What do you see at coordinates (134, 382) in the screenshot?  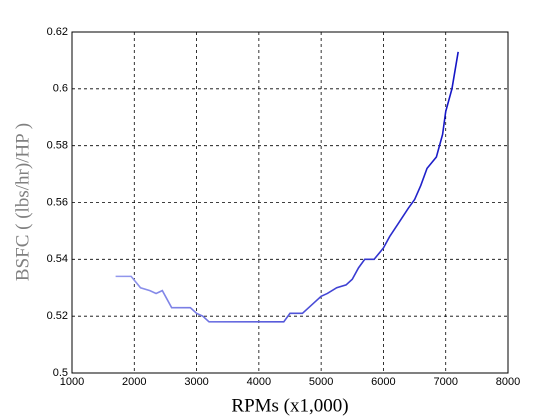 I see `x-tick-label: 2000` at bounding box center [134, 382].